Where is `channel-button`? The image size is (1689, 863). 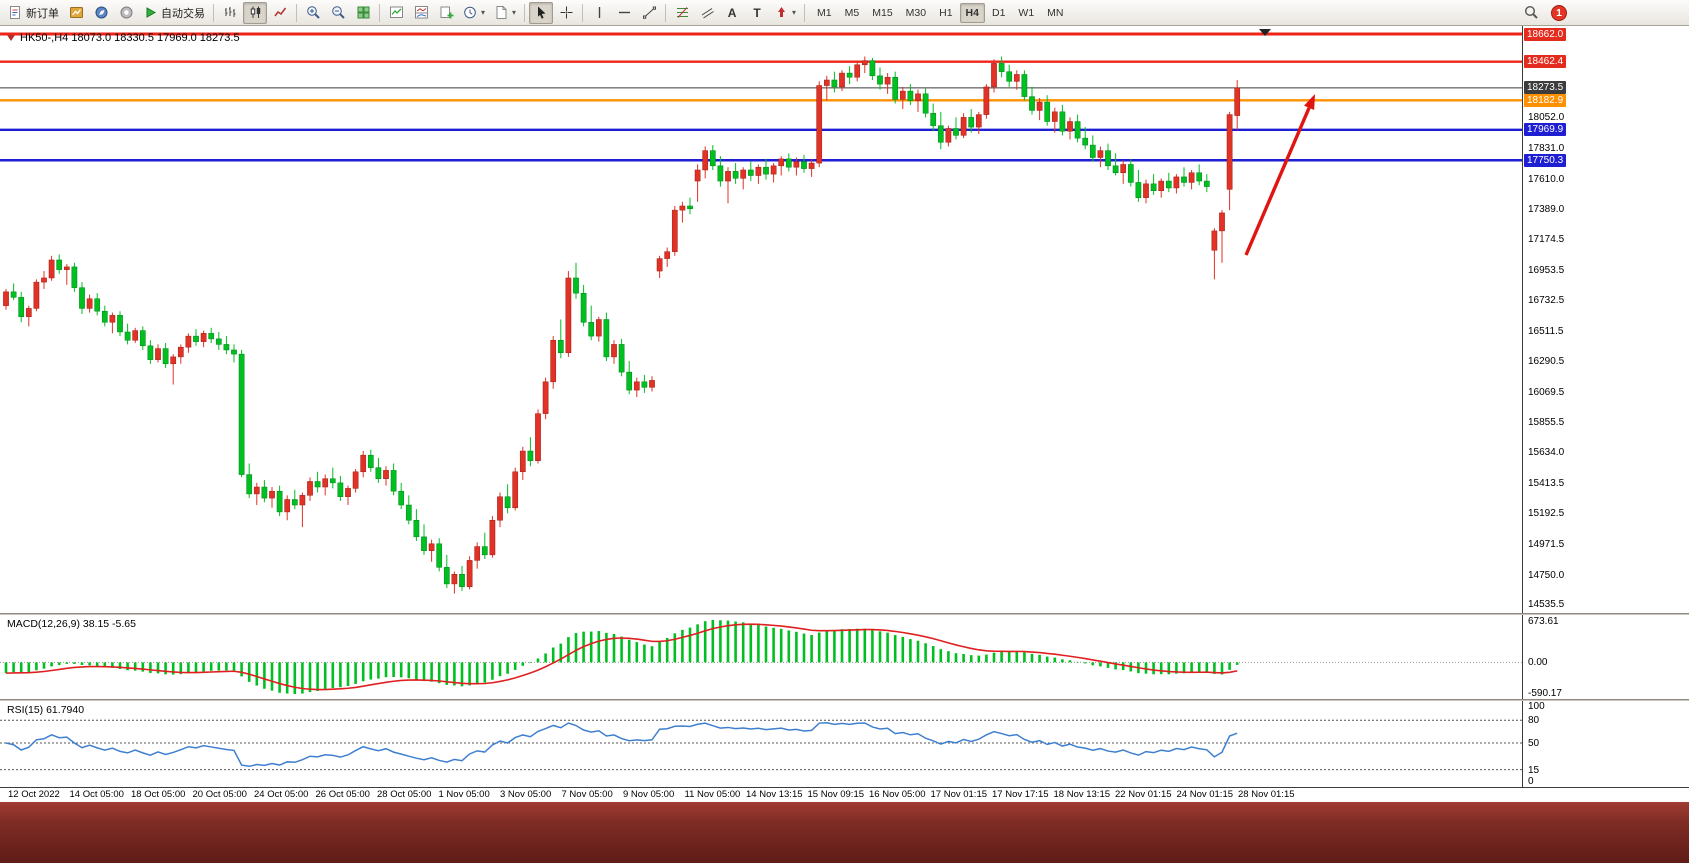 channel-button is located at coordinates (707, 13).